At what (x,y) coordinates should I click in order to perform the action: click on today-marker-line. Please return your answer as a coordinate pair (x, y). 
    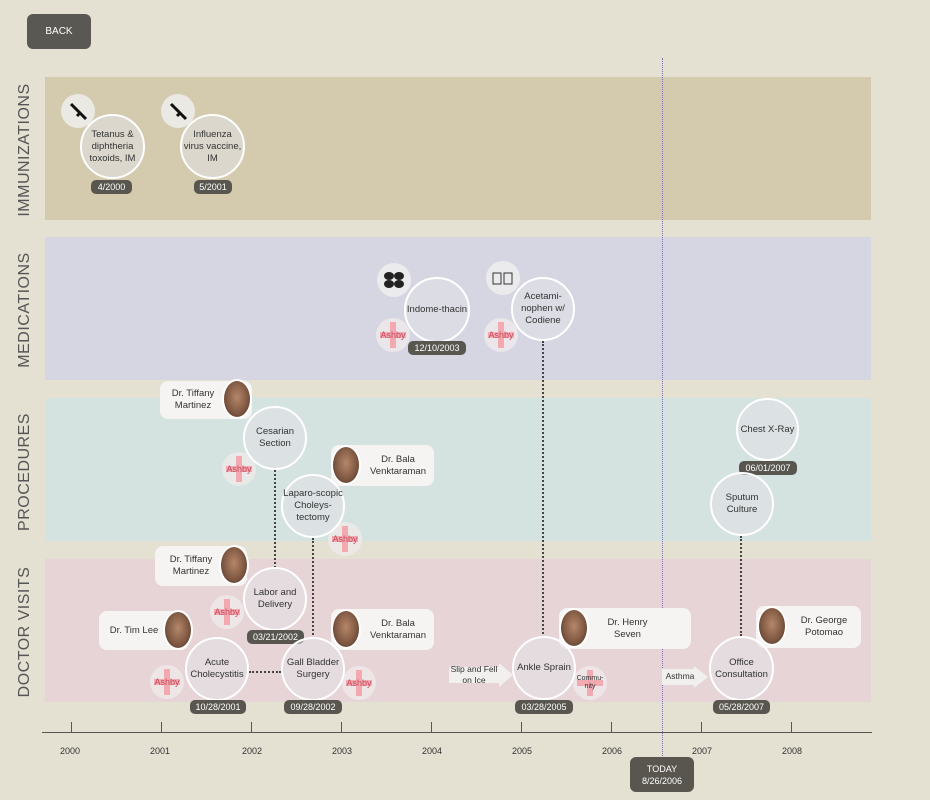
    Looking at the image, I should click on (662, 409).